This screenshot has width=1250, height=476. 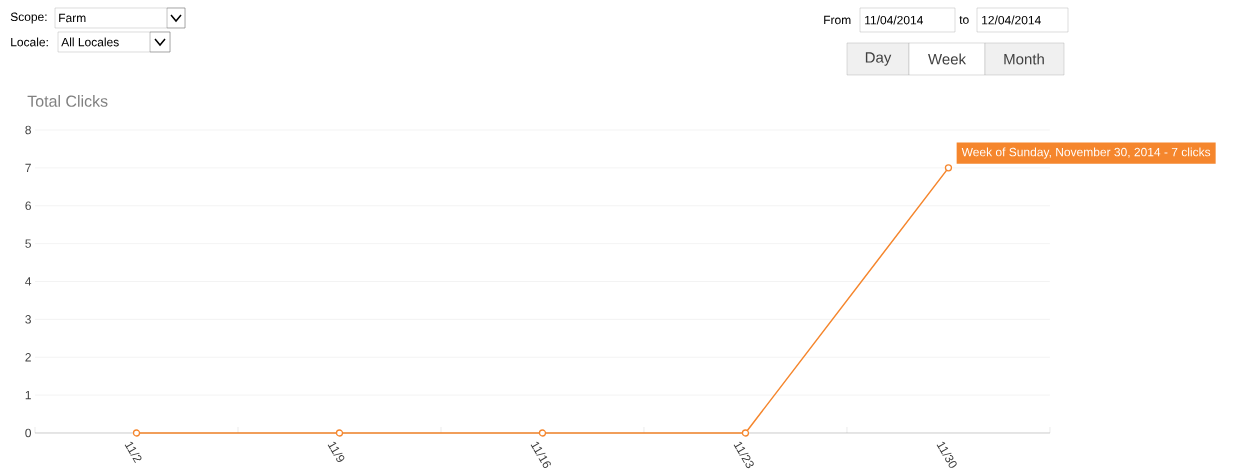 What do you see at coordinates (90, 42) in the screenshot?
I see `text: All Locales` at bounding box center [90, 42].